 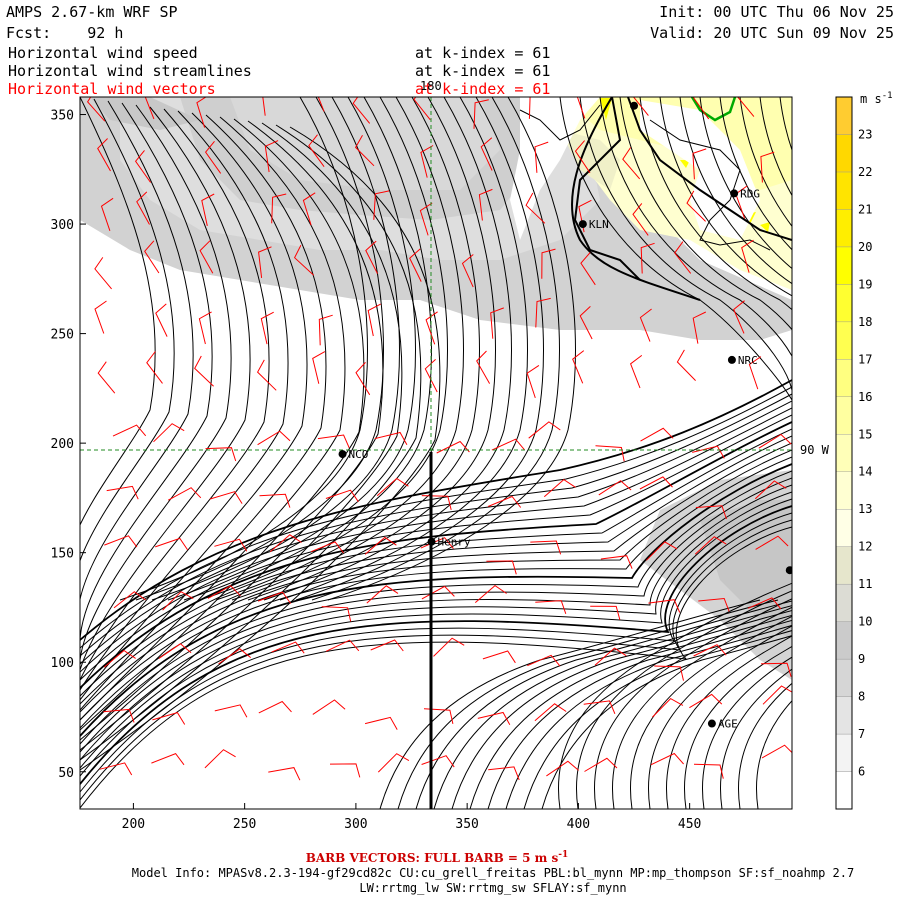 I want to click on colorbar-label: 7, so click(x=861, y=734).